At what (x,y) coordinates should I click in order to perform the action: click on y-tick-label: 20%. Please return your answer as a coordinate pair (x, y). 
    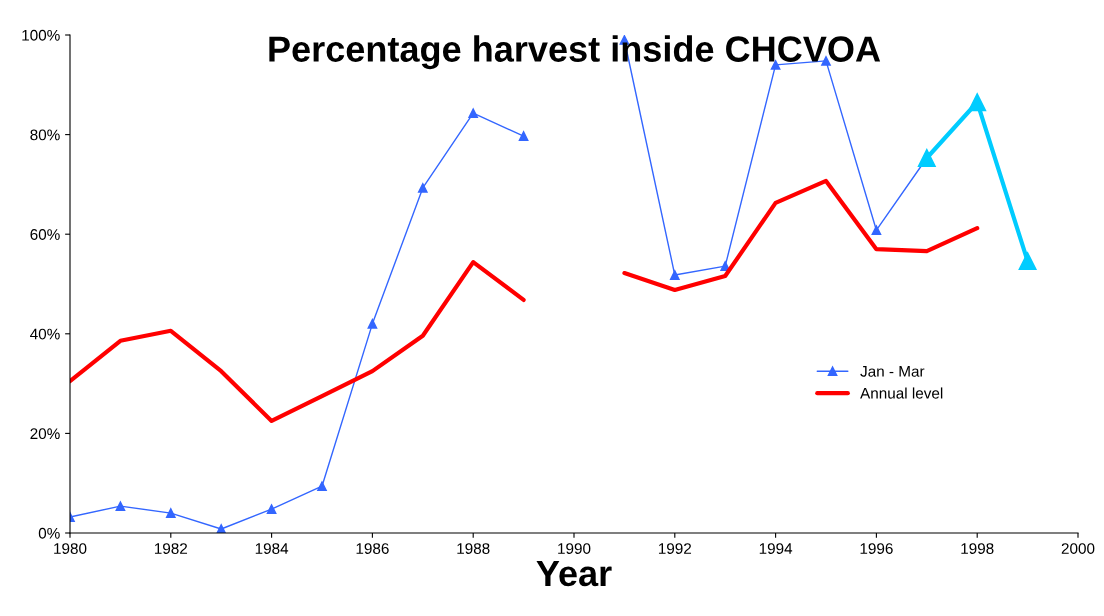
    Looking at the image, I should click on (45, 434).